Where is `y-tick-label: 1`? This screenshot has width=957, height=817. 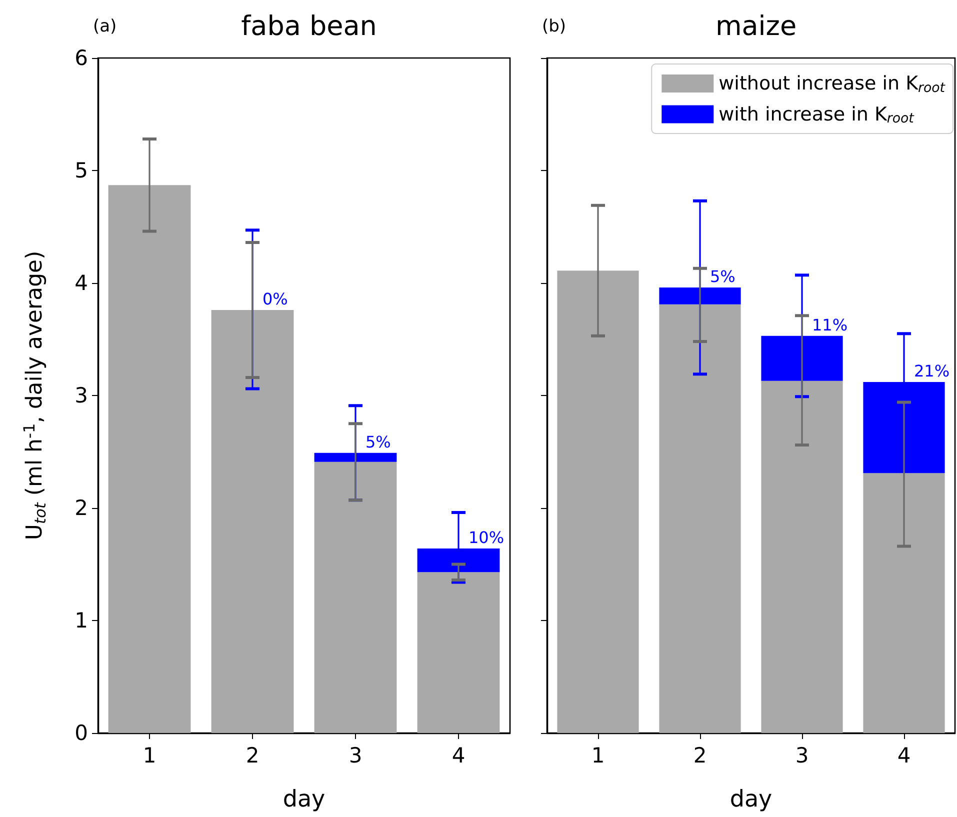
y-tick-label: 1 is located at coordinates (81, 620).